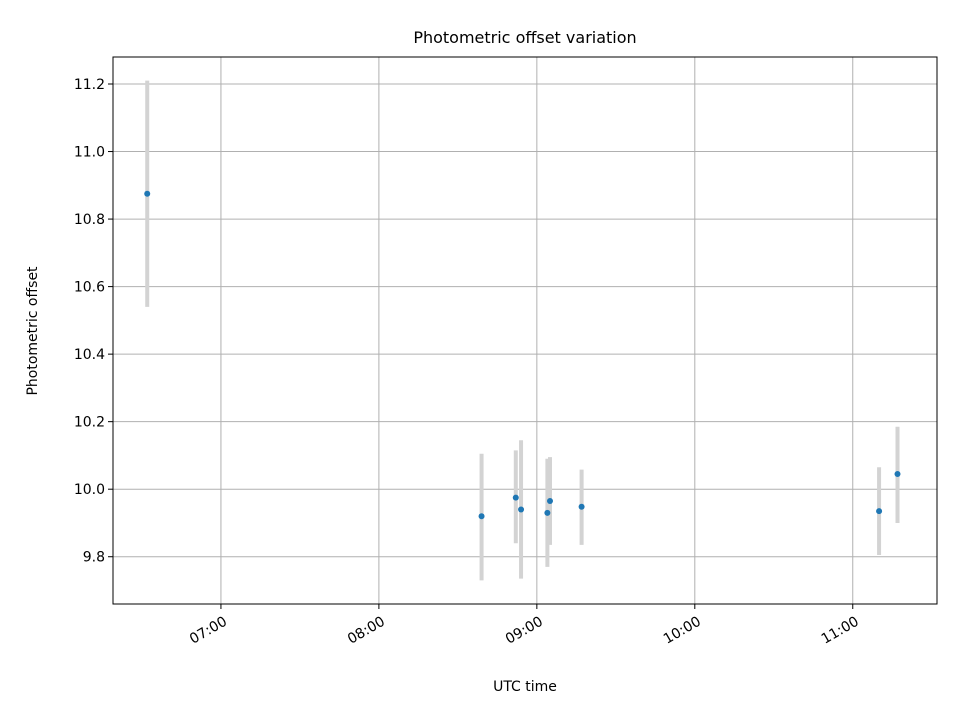 The height and width of the screenshot is (720, 960). I want to click on y-tick-label: 10.2, so click(89, 423).